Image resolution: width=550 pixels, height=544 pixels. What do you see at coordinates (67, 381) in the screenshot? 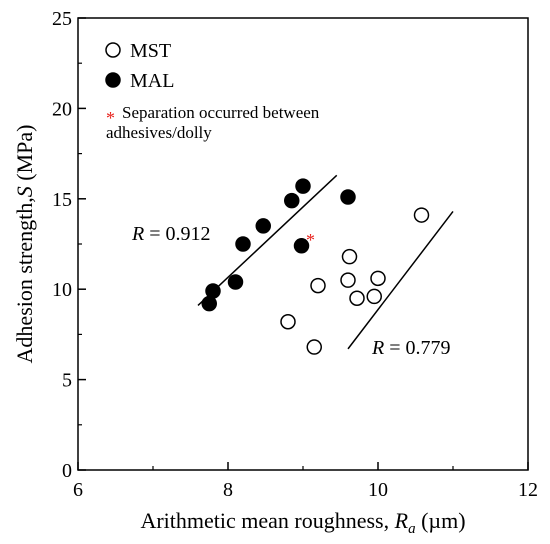
I see `y-tick-label: 5` at bounding box center [67, 381].